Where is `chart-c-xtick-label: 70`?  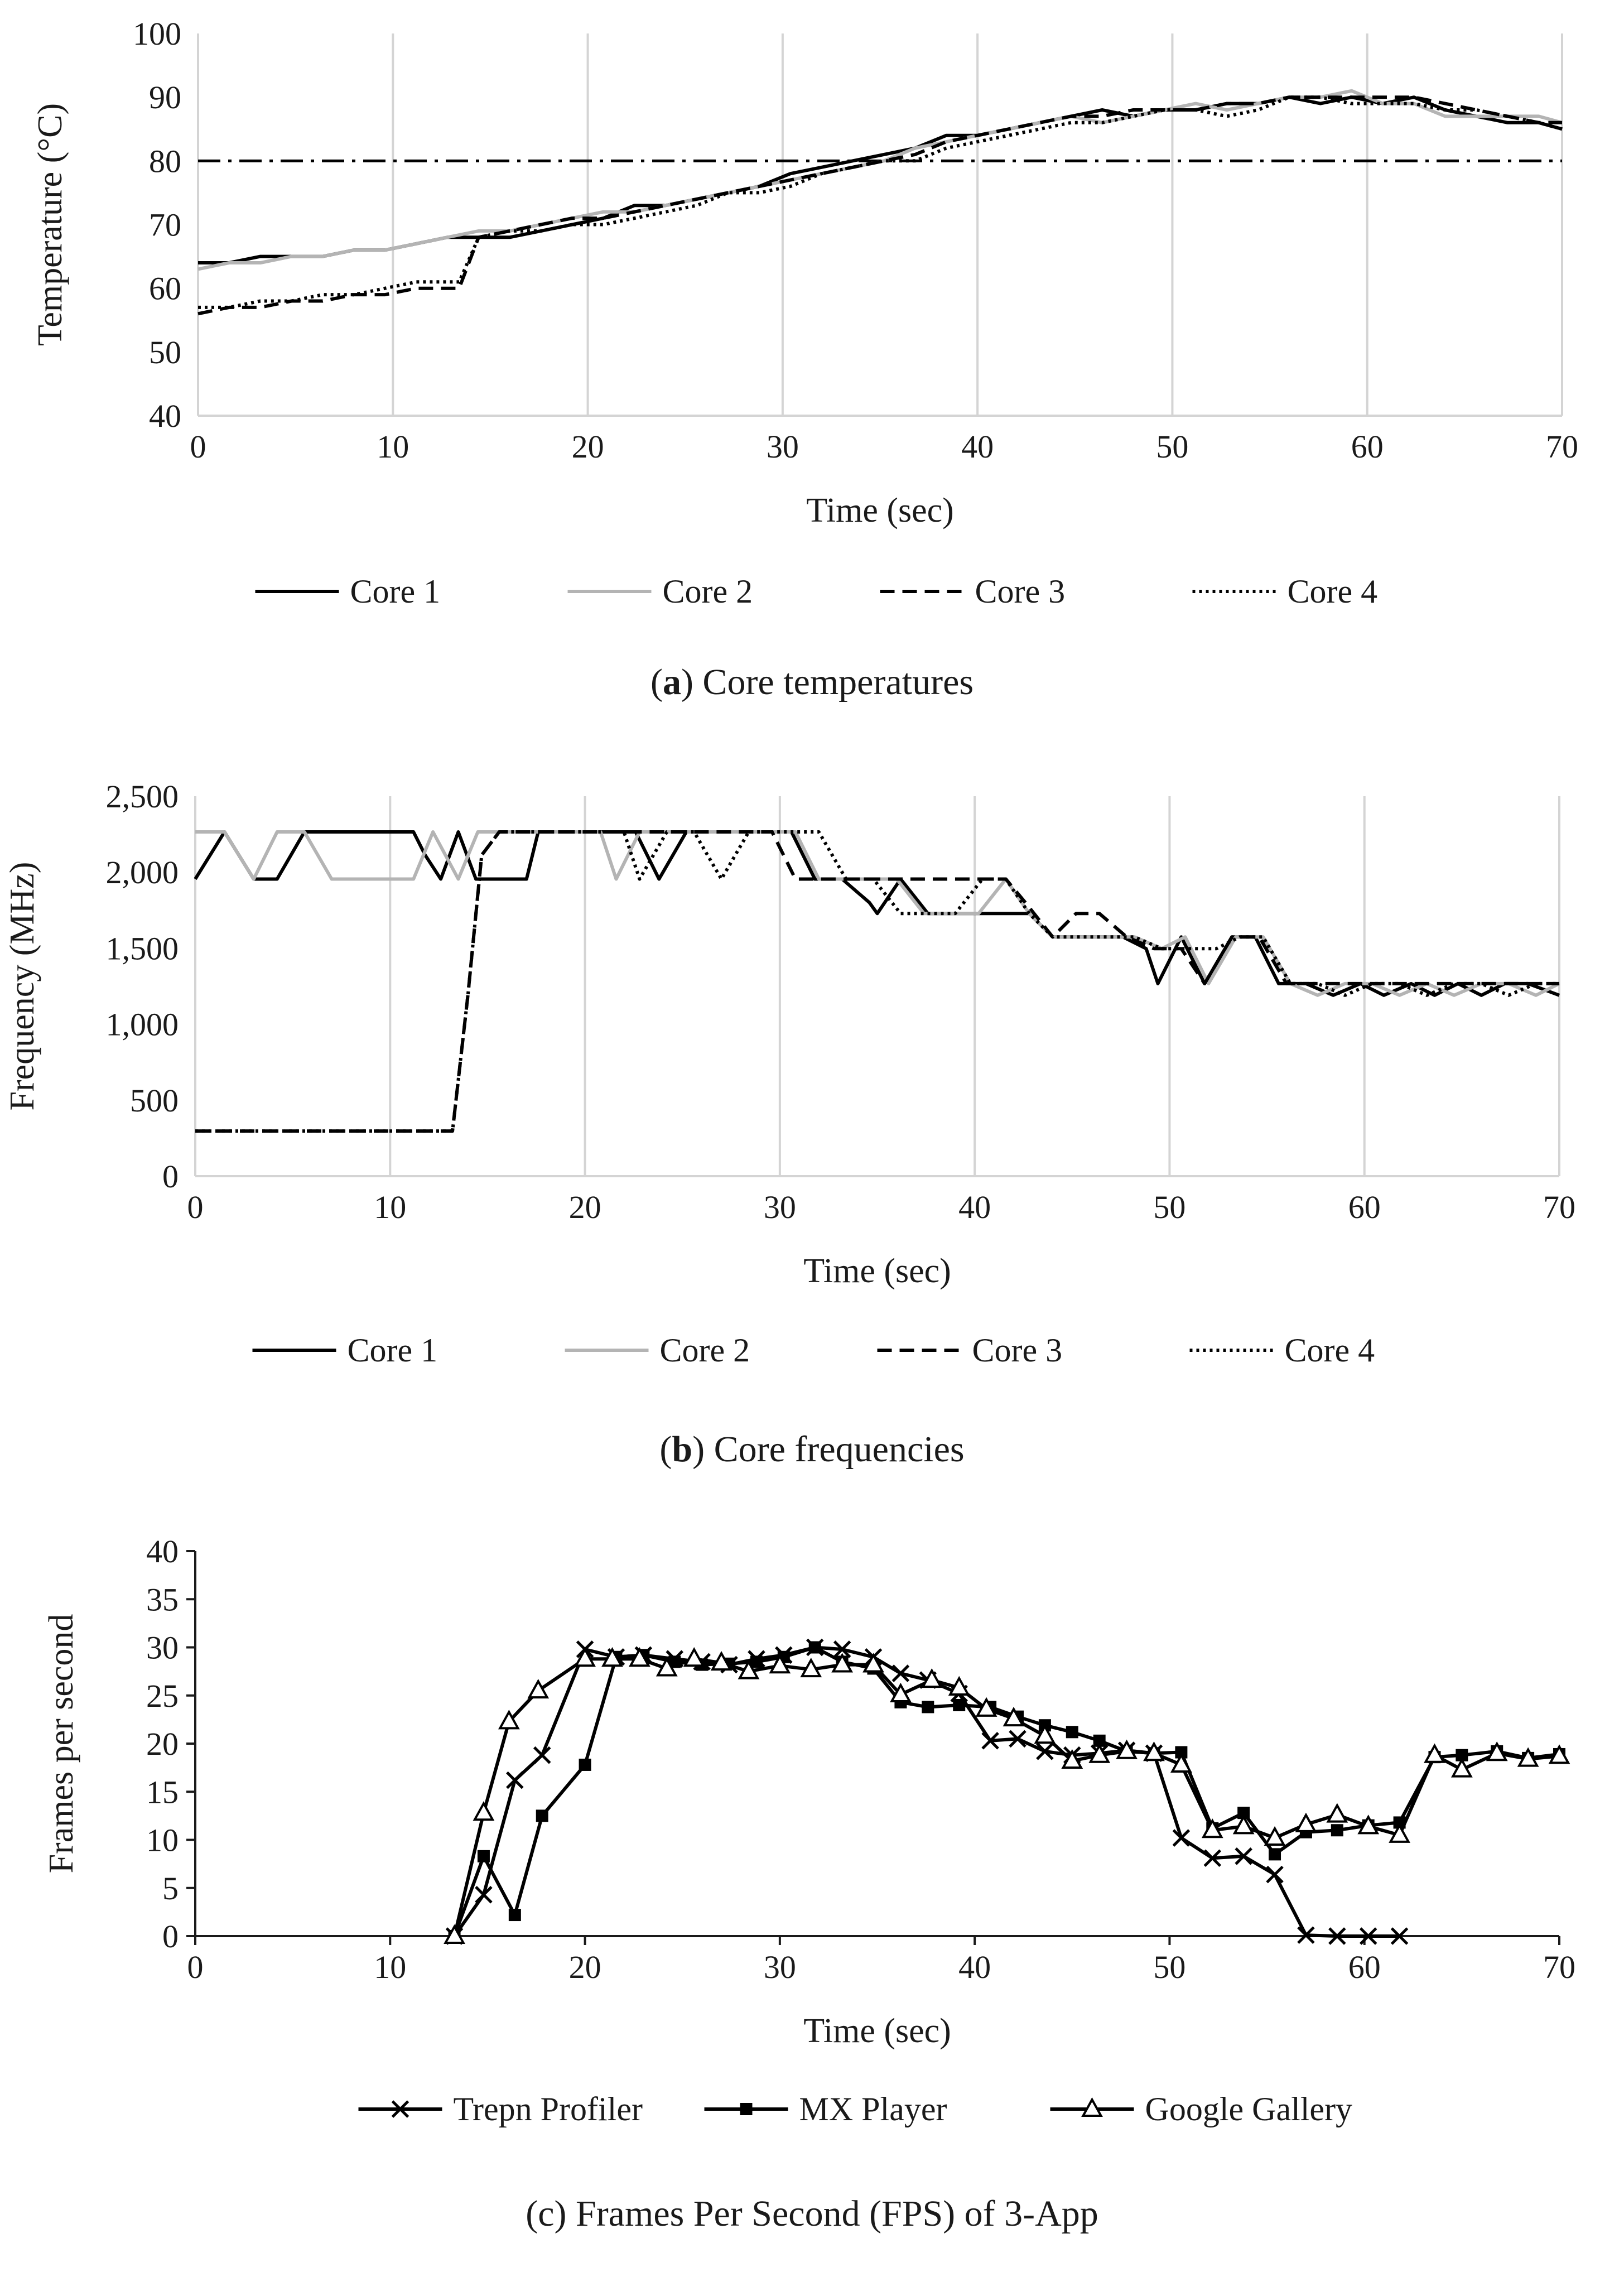 chart-c-xtick-label: 70 is located at coordinates (1559, 1967).